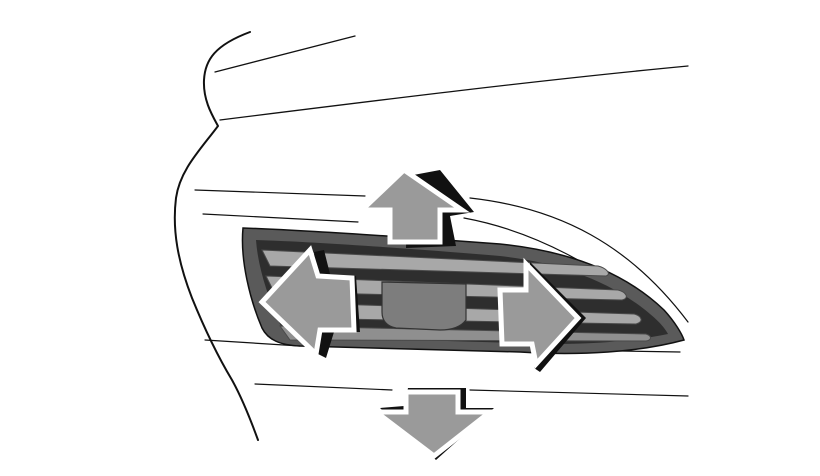 The image size is (820, 476). Describe the element at coordinates (414, 207) in the screenshot. I see `arrow-up-icon` at that location.